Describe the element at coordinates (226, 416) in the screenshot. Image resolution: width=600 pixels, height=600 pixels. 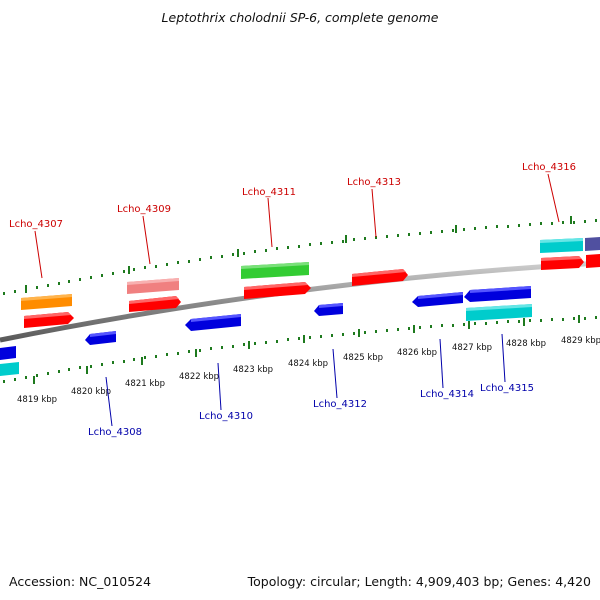
I see `gene-label-lcho-4310: Lcho_4310` at that location.